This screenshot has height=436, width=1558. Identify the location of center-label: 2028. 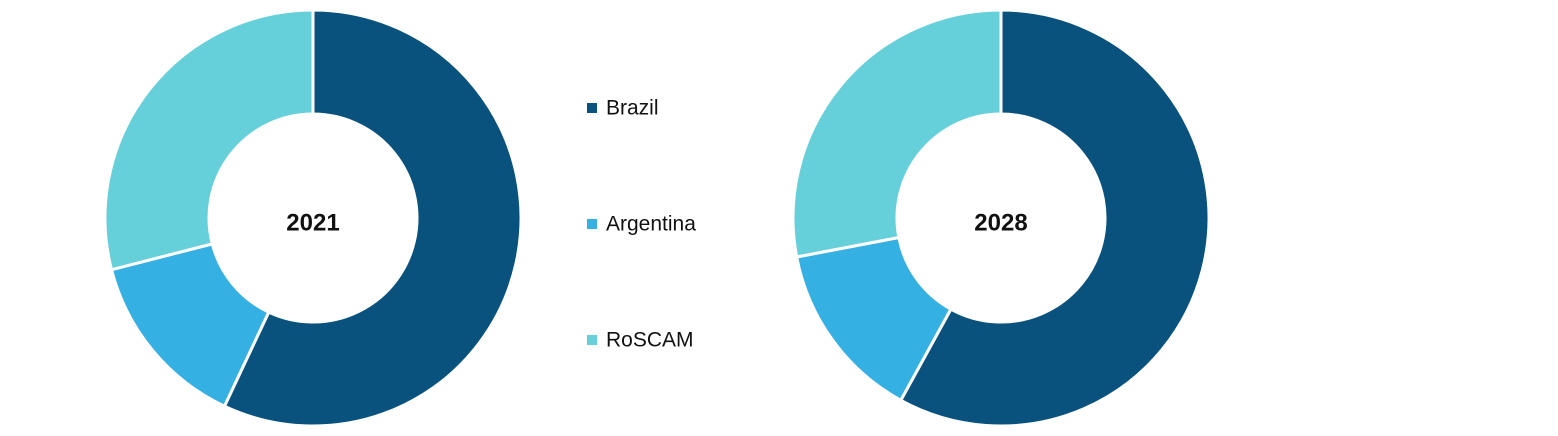
(1000, 222).